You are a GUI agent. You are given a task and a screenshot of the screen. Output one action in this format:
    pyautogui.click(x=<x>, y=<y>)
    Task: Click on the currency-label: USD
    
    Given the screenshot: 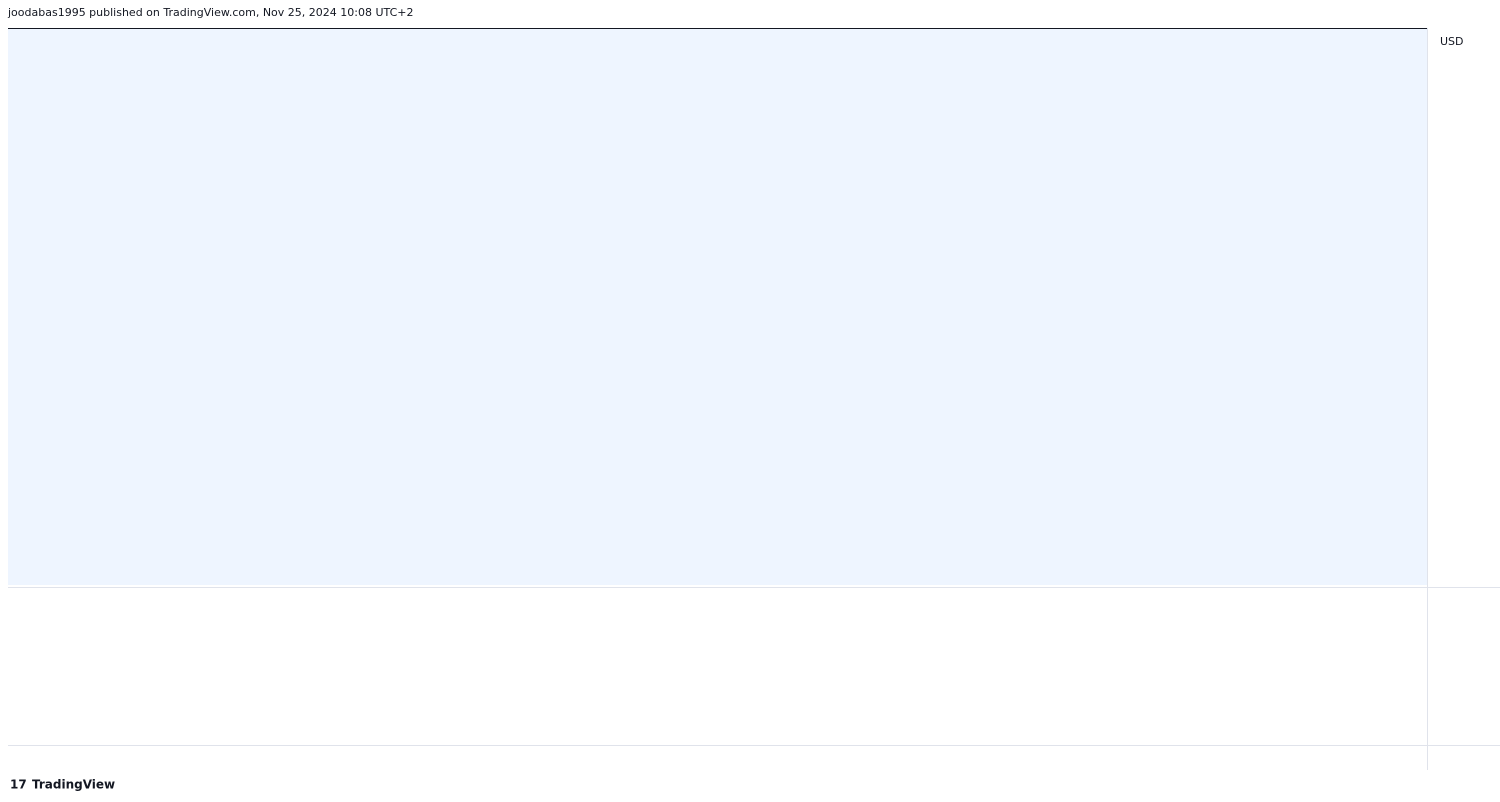 What is the action you would take?
    pyautogui.click(x=1452, y=41)
    